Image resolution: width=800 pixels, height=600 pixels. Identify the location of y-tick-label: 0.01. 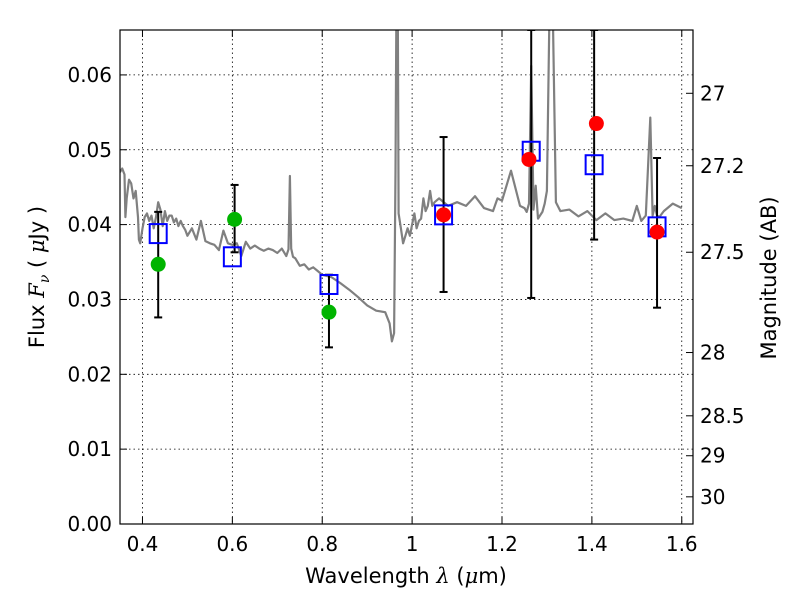
(89, 449).